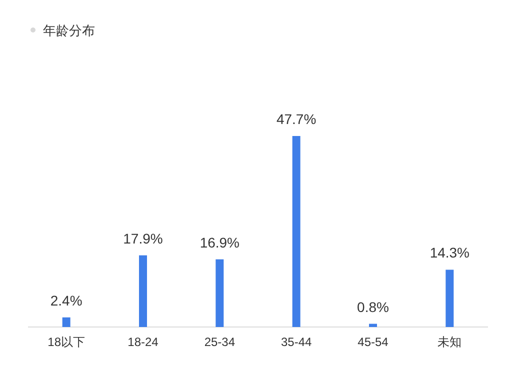 The height and width of the screenshot is (387, 527). Describe the element at coordinates (143, 238) in the screenshot. I see `data-label: 17.9%` at that location.